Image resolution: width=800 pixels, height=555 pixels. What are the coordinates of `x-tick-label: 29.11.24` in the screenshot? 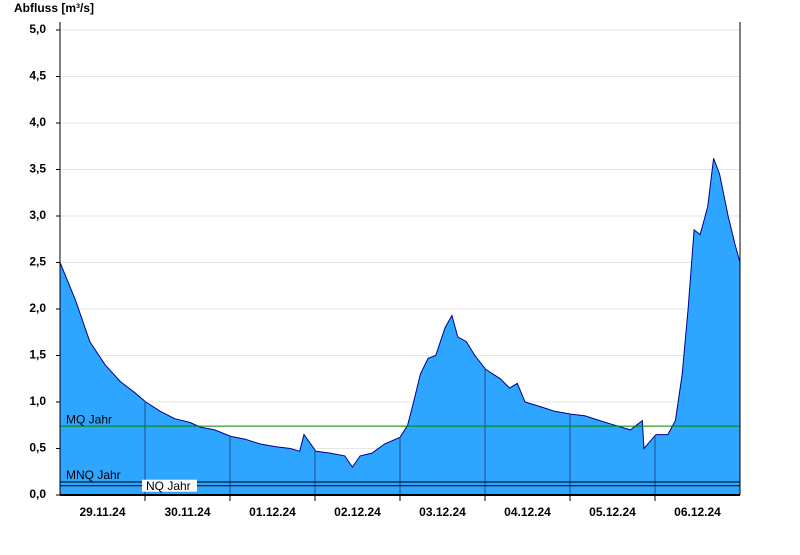 It's located at (102, 512).